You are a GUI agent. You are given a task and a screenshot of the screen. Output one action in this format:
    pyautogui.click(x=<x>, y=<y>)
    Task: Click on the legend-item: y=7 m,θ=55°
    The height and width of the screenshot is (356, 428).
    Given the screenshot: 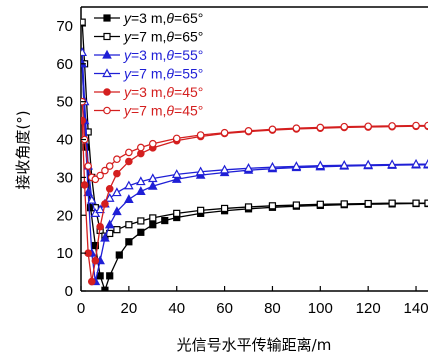 What is the action you would take?
    pyautogui.click(x=148, y=74)
    